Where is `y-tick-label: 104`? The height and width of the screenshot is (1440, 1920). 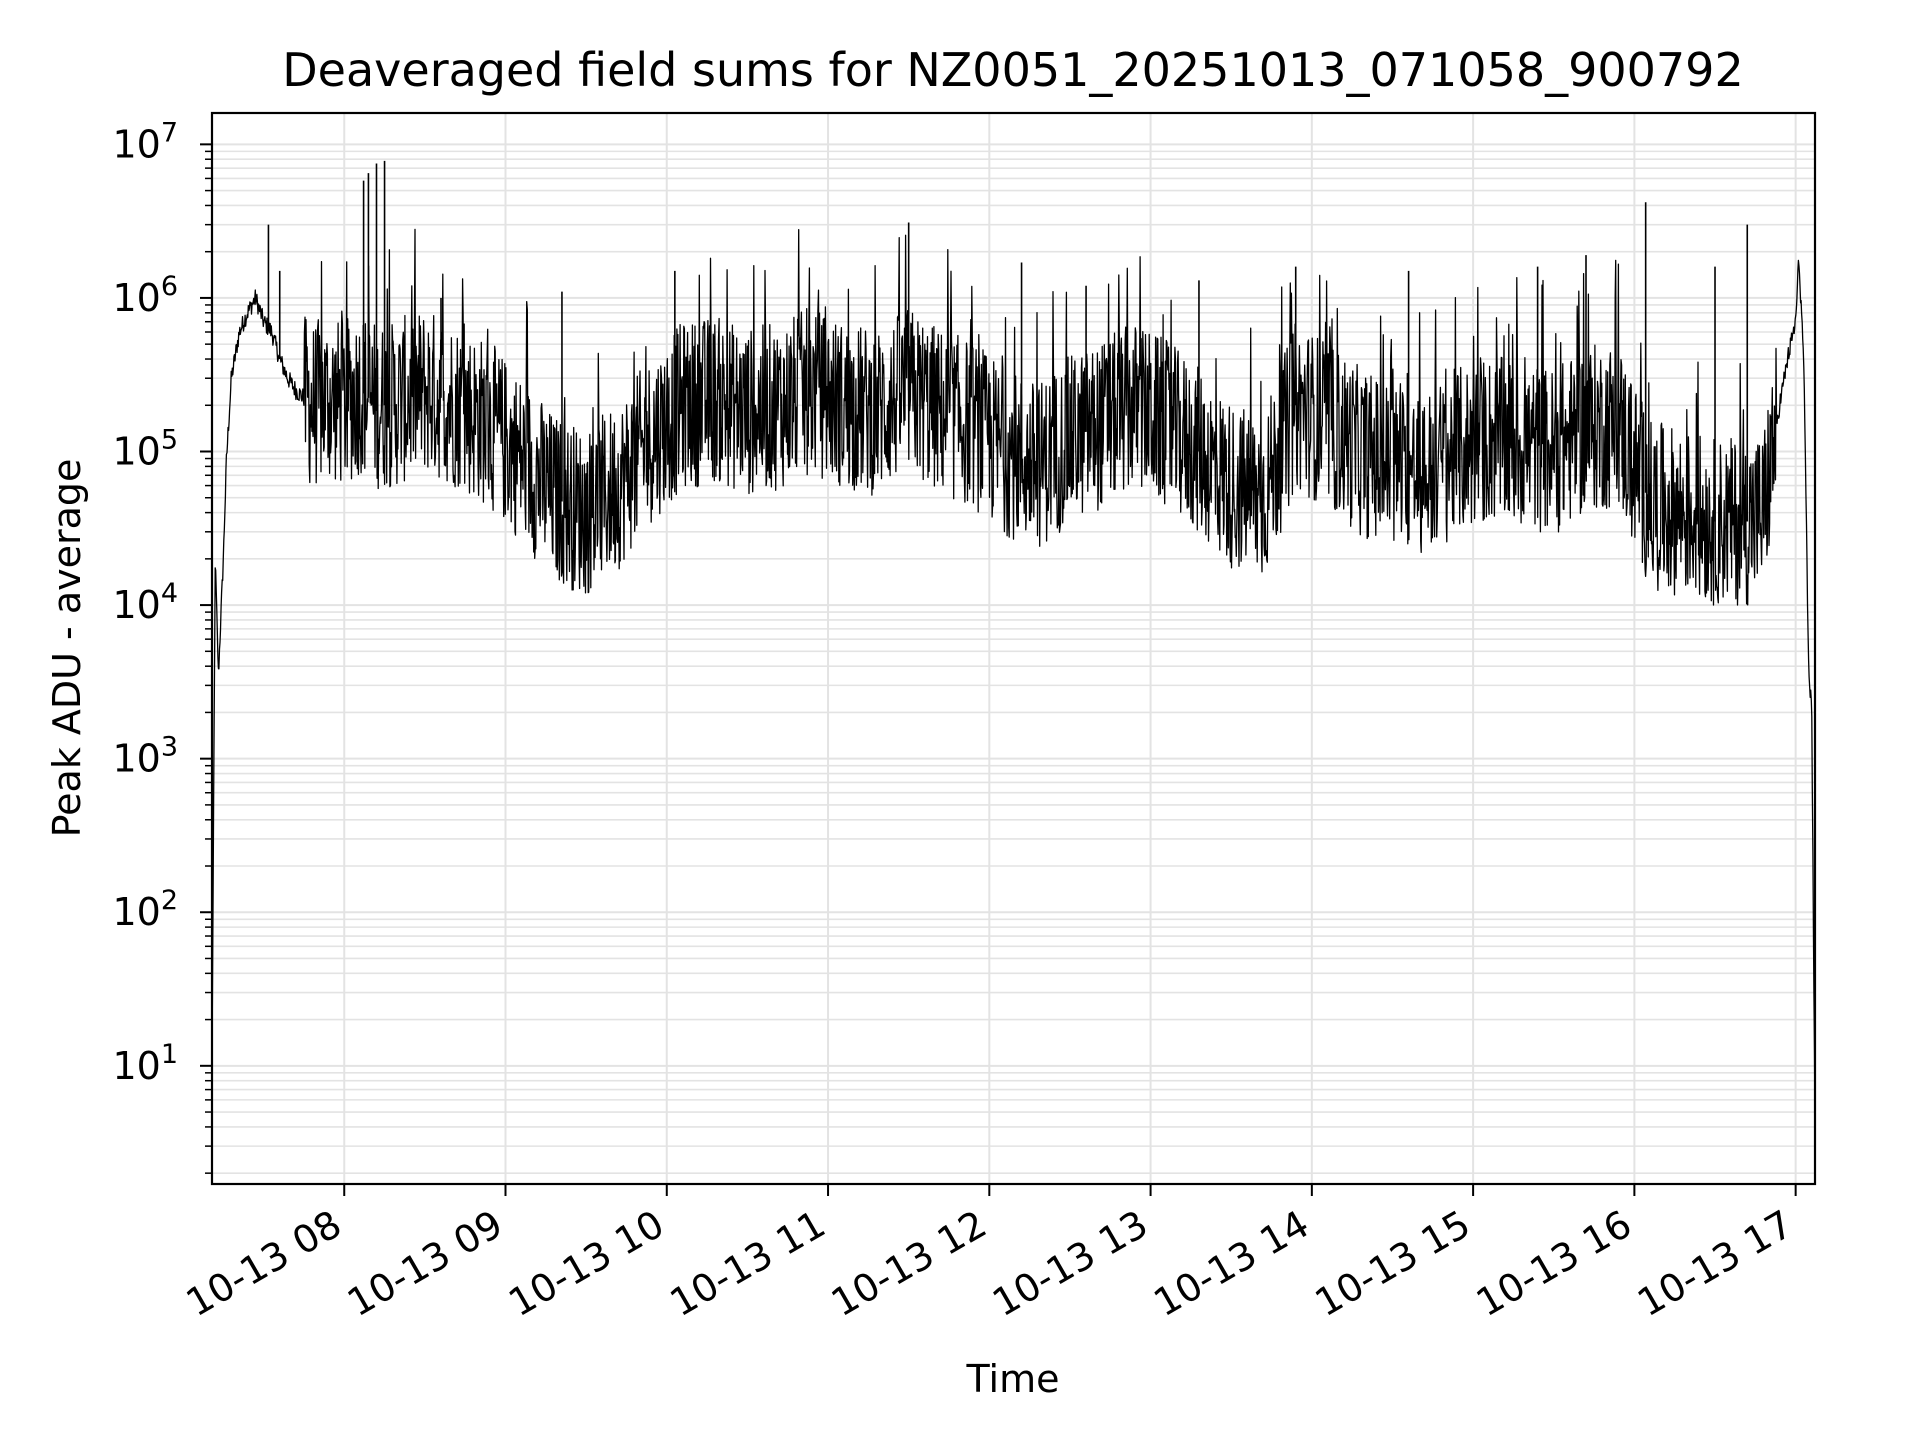 y-tick-label: 104 is located at coordinates (145, 602).